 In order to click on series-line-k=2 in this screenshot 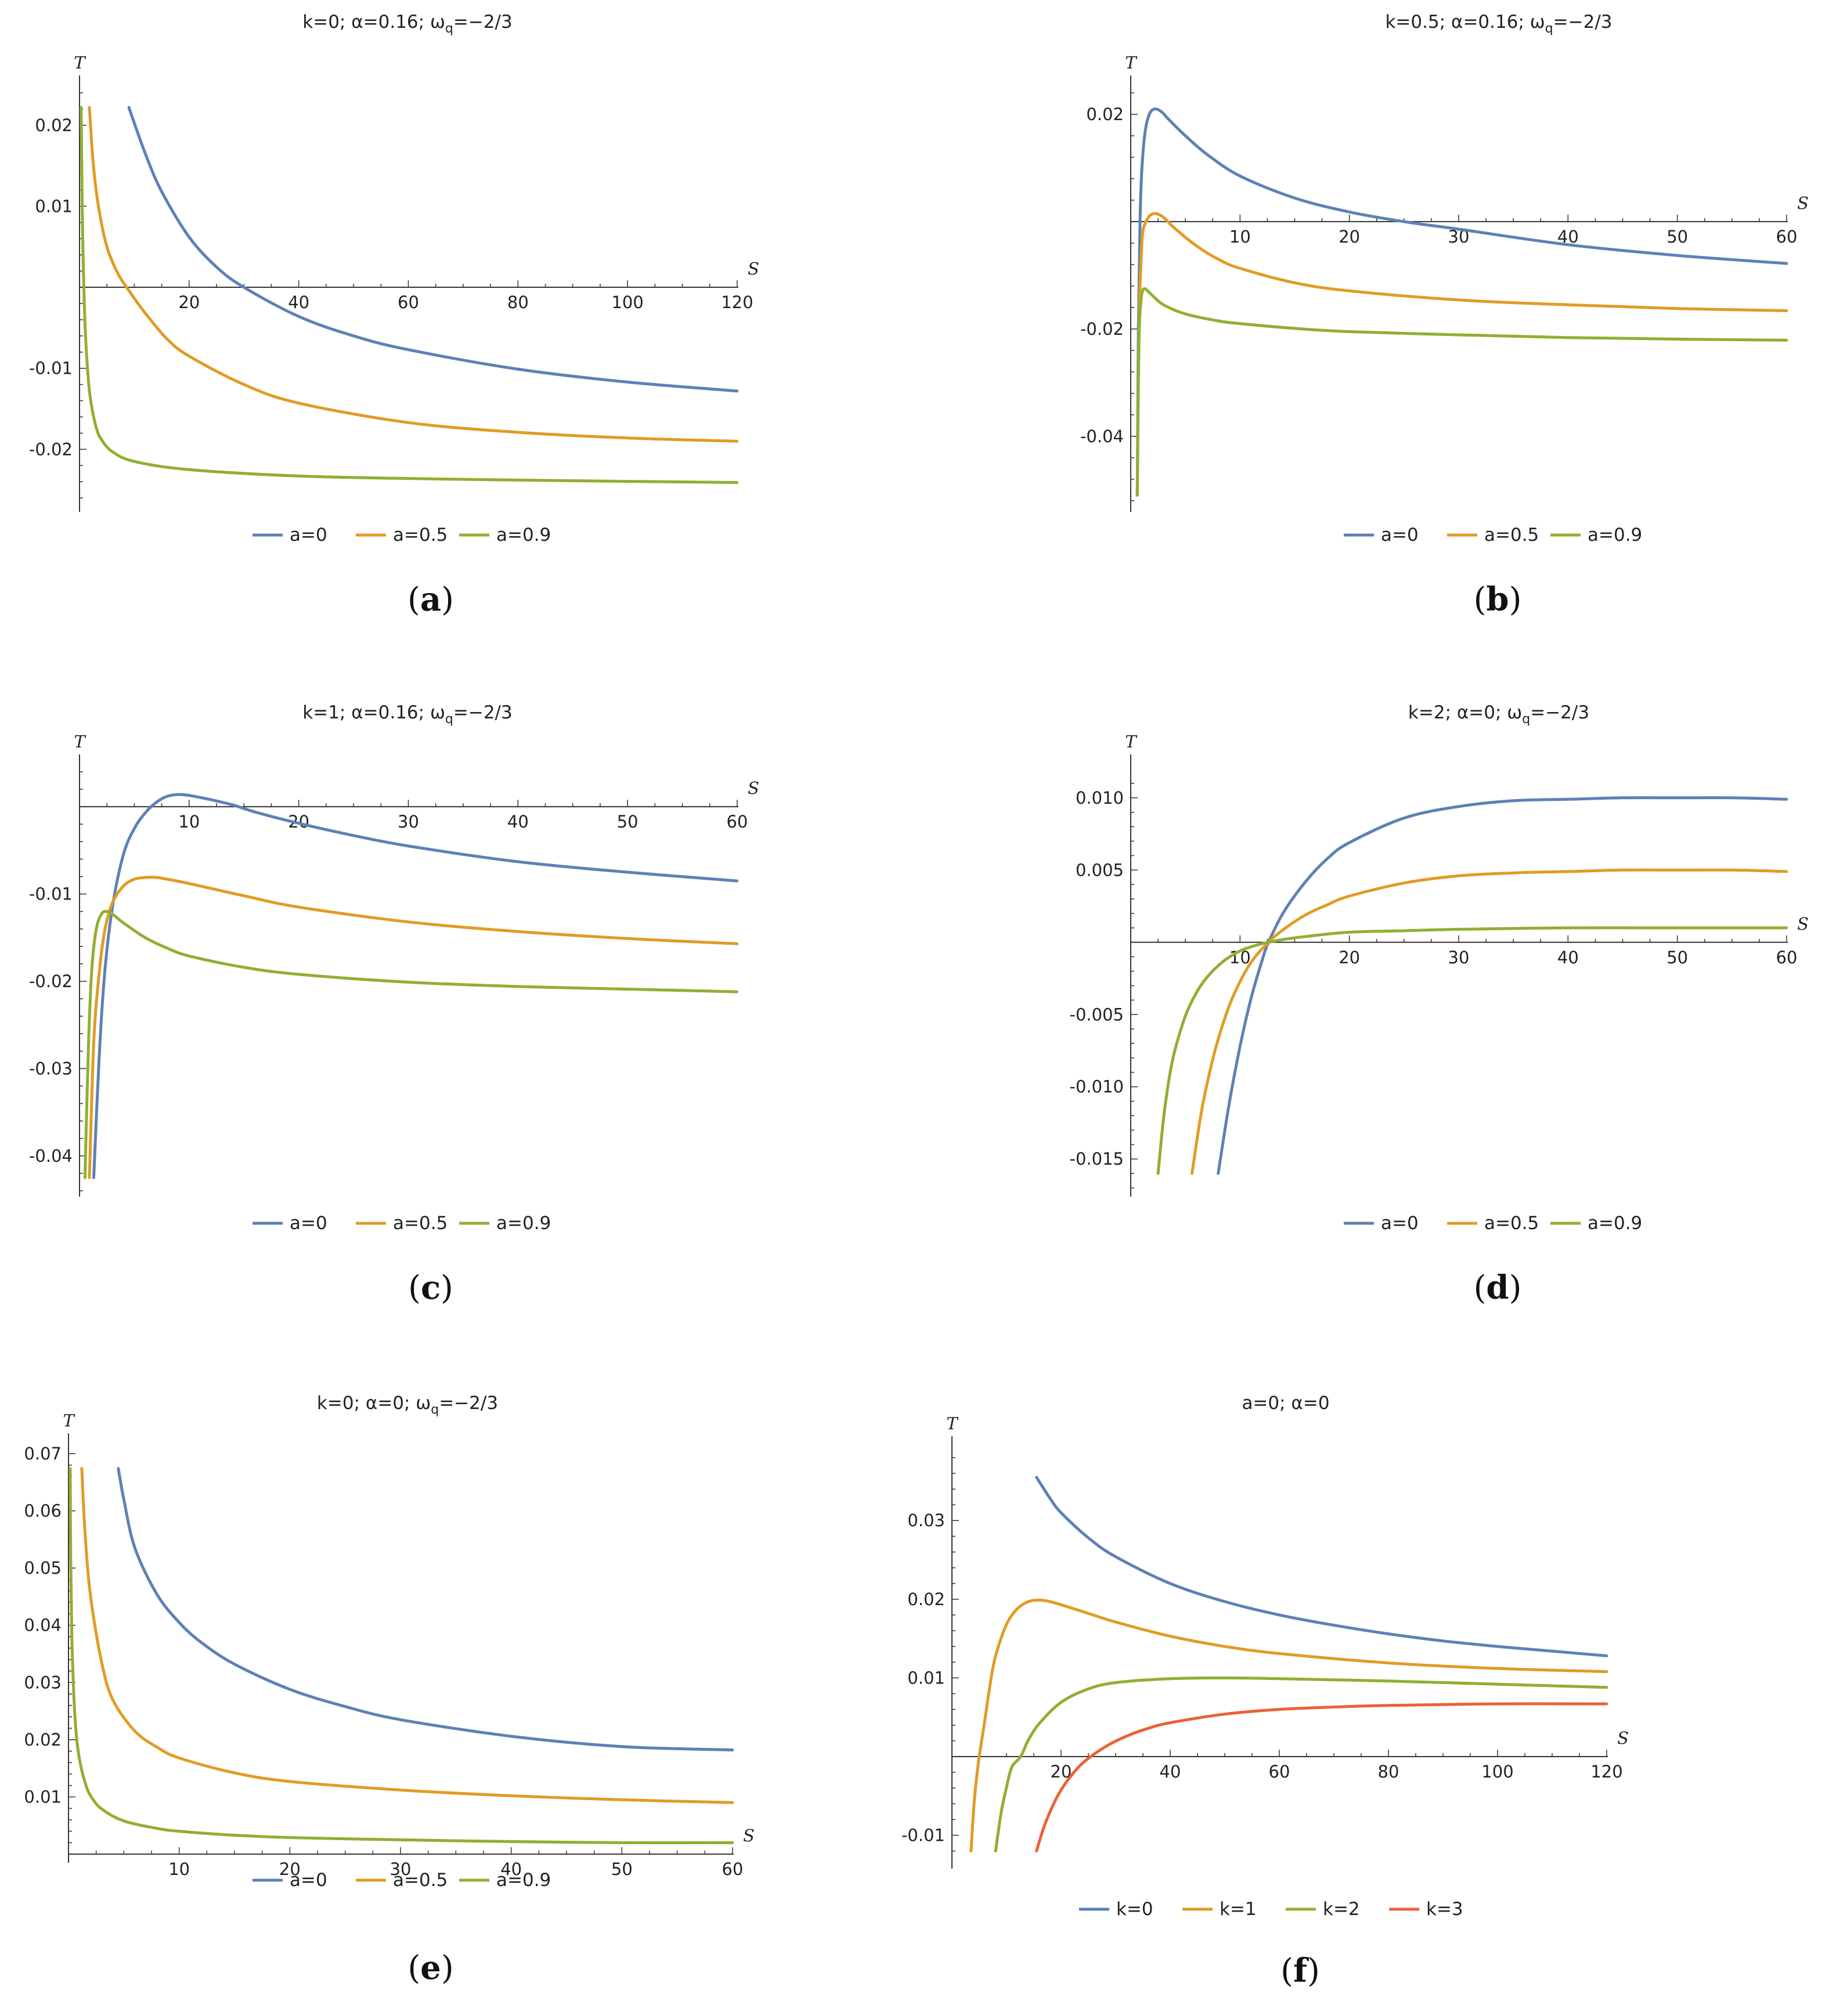, I will do `click(1301, 1764)`.